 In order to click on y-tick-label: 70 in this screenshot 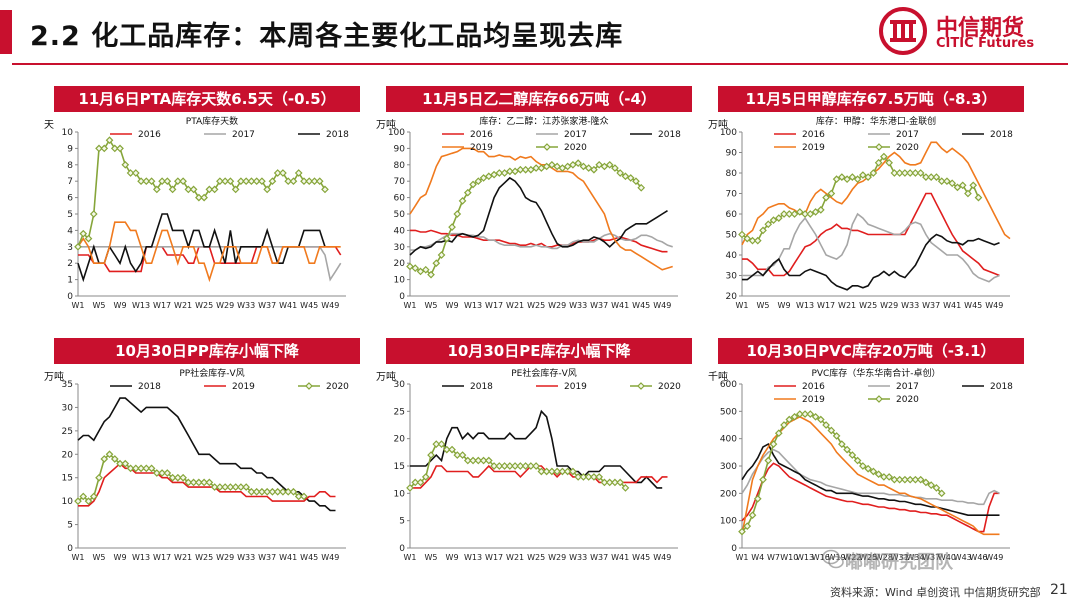, I will do `click(400, 182)`.